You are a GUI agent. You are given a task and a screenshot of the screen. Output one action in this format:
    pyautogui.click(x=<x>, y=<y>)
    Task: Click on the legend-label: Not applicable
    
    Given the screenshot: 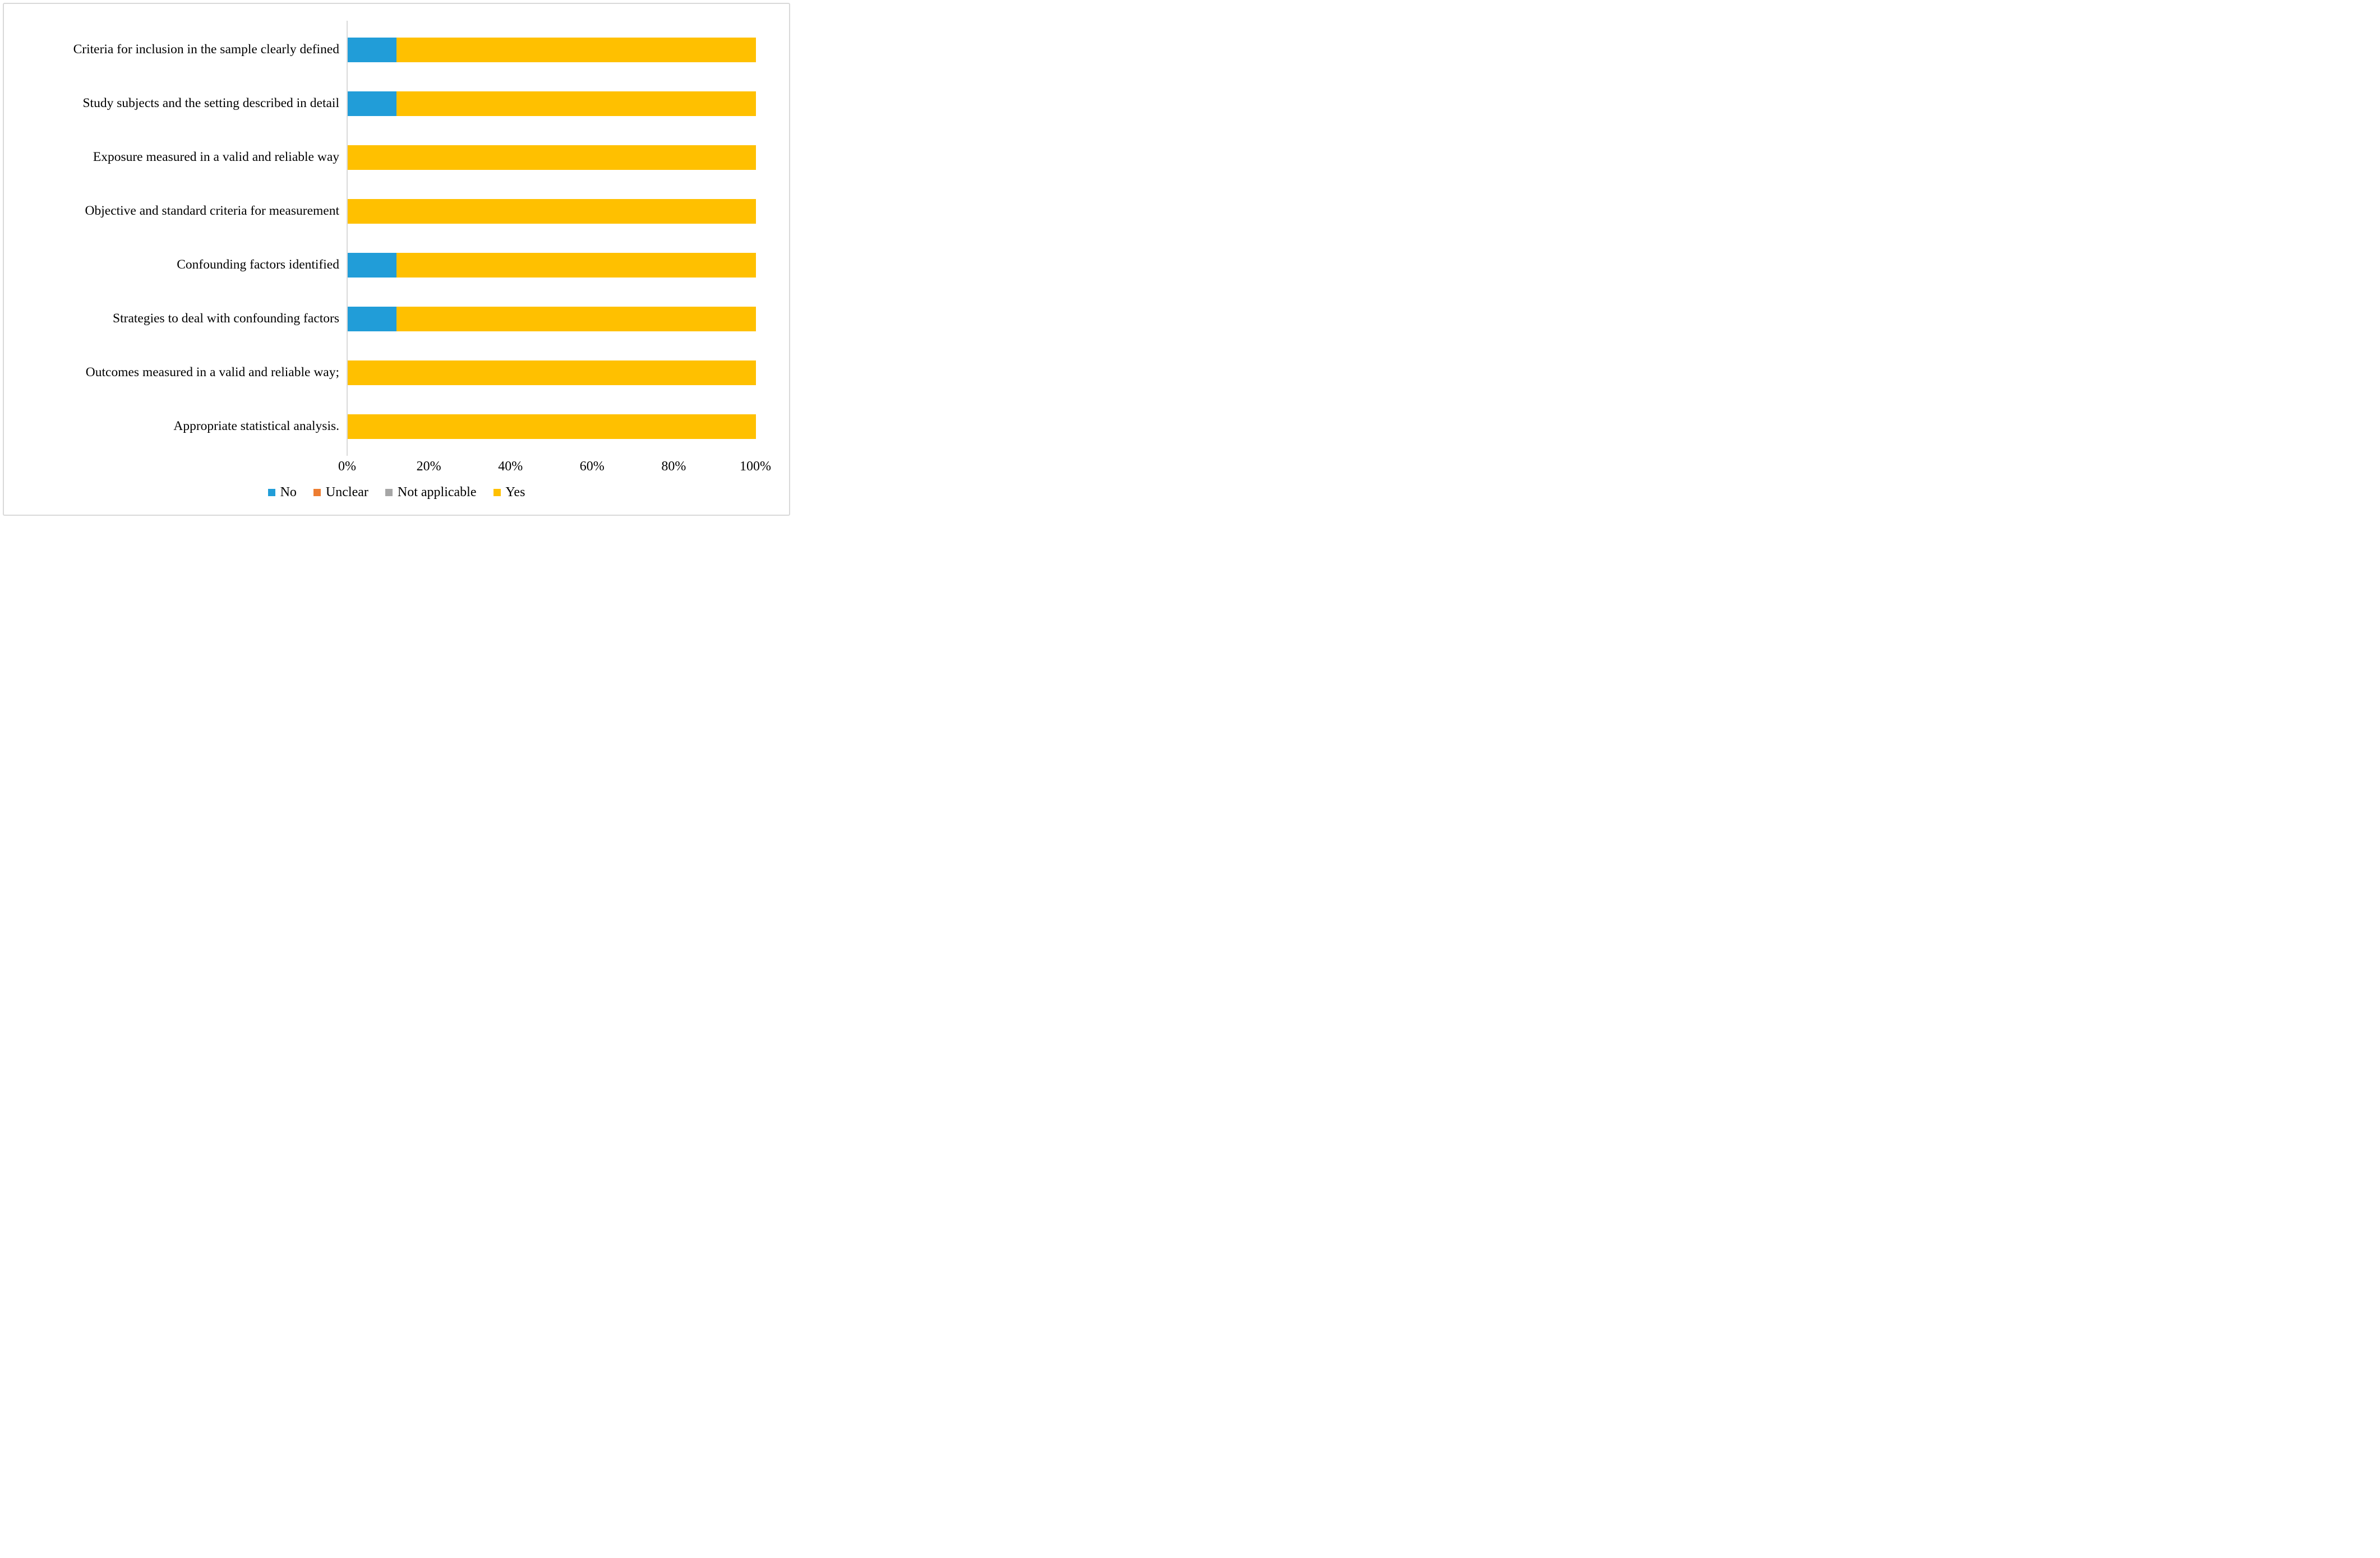 What is the action you would take?
    pyautogui.click(x=437, y=492)
    